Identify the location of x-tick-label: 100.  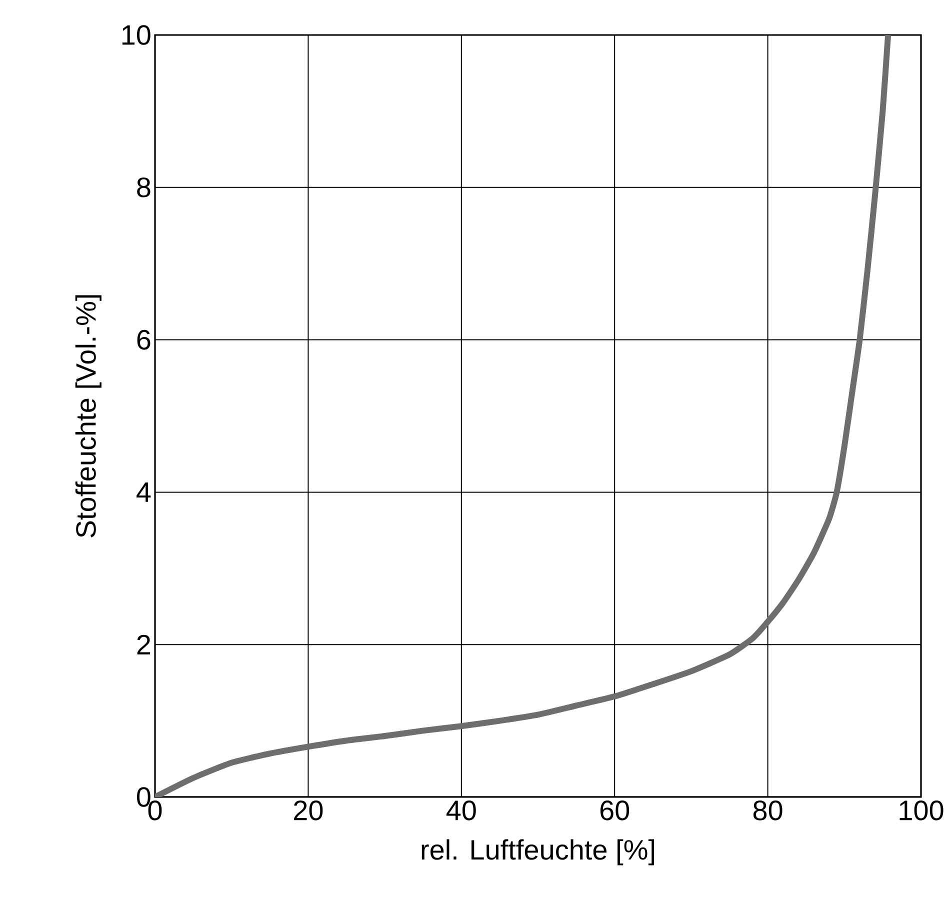
(922, 810).